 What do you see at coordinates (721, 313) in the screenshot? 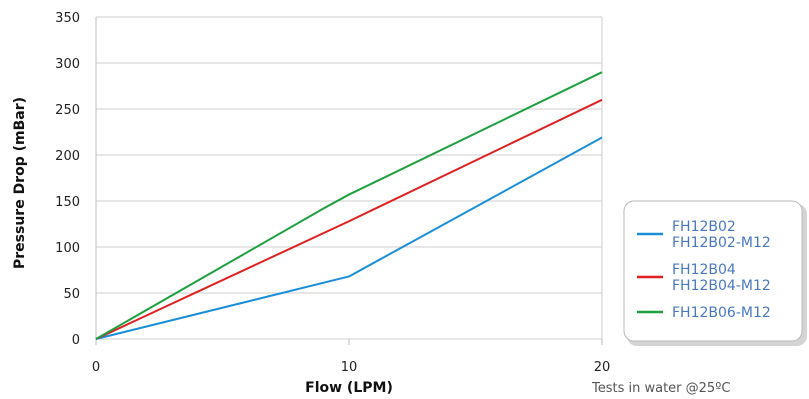
I see `legend-label-3-1: FH12B06-M12` at bounding box center [721, 313].